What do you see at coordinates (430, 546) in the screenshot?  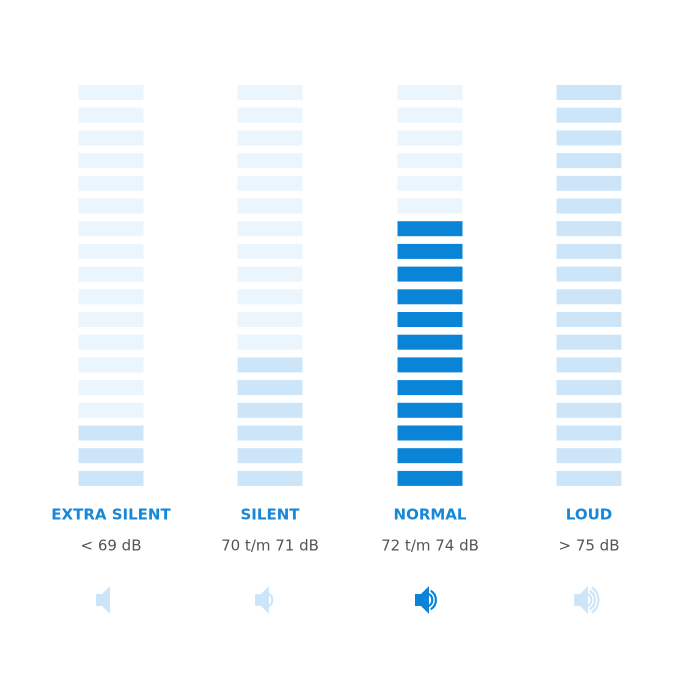 I see `level-range: 72 t/m 74 dB` at bounding box center [430, 546].